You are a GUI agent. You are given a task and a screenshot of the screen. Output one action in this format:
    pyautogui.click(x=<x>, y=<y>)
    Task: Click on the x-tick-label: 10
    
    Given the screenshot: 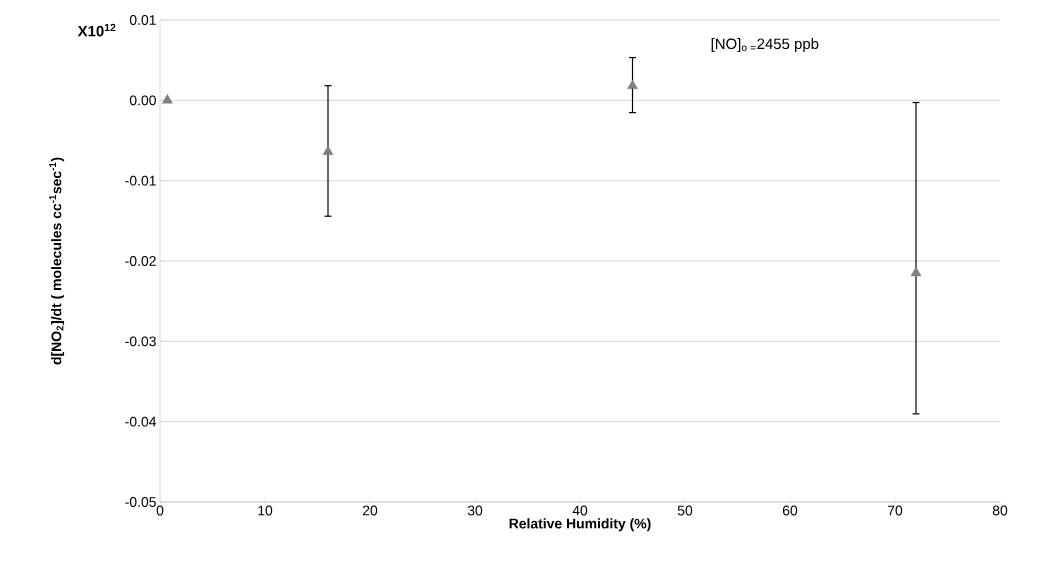 What is the action you would take?
    pyautogui.click(x=265, y=510)
    